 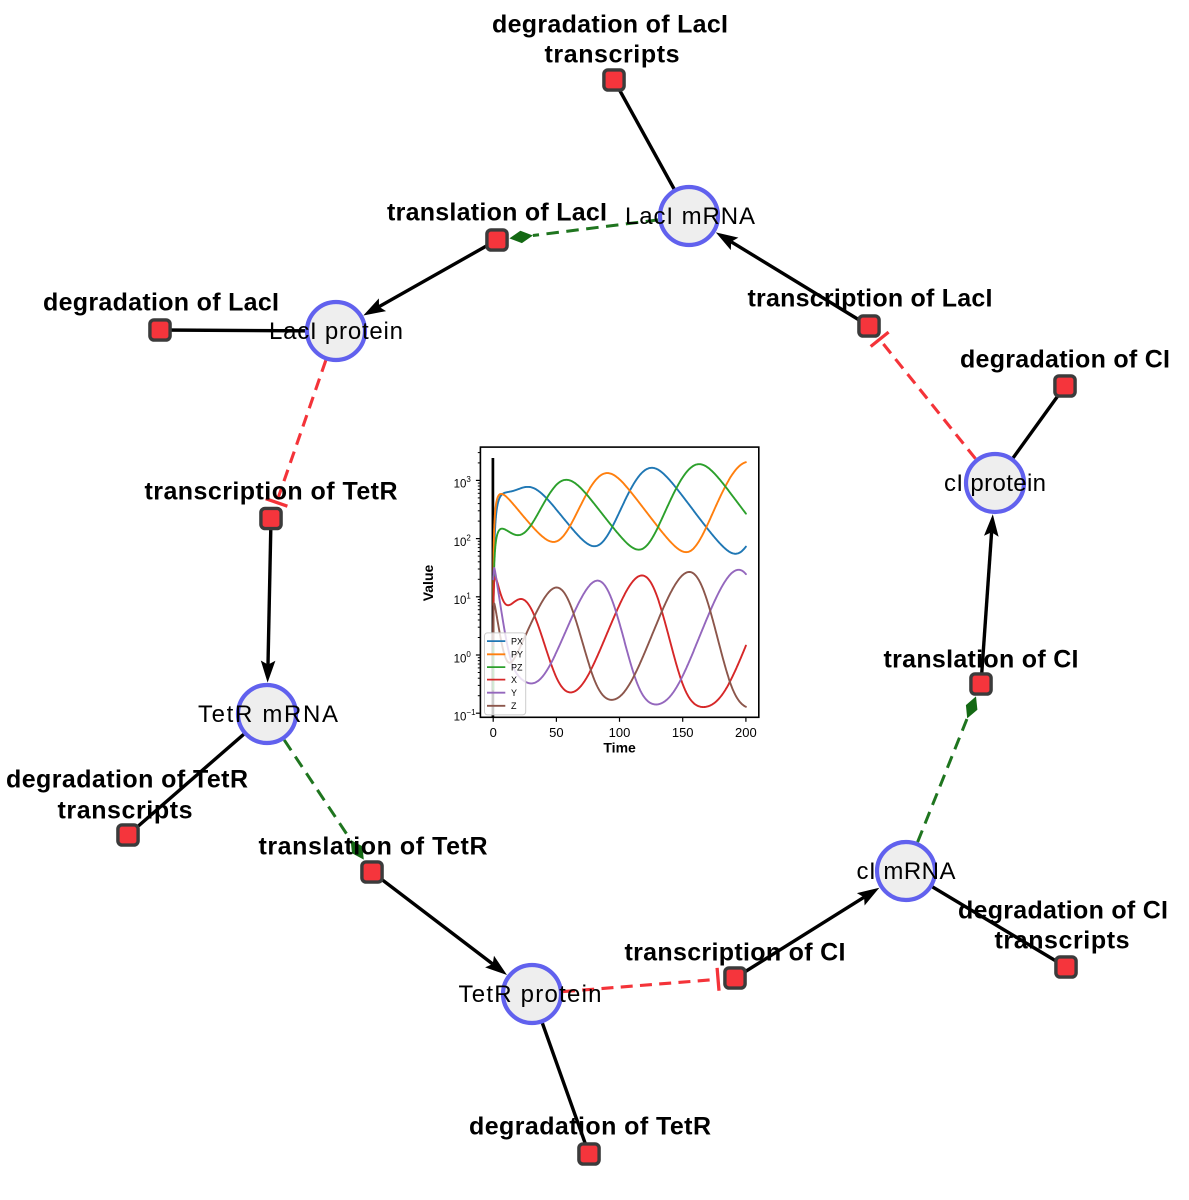 What do you see at coordinates (514, 693) in the screenshot?
I see `svg-text: Y` at bounding box center [514, 693].